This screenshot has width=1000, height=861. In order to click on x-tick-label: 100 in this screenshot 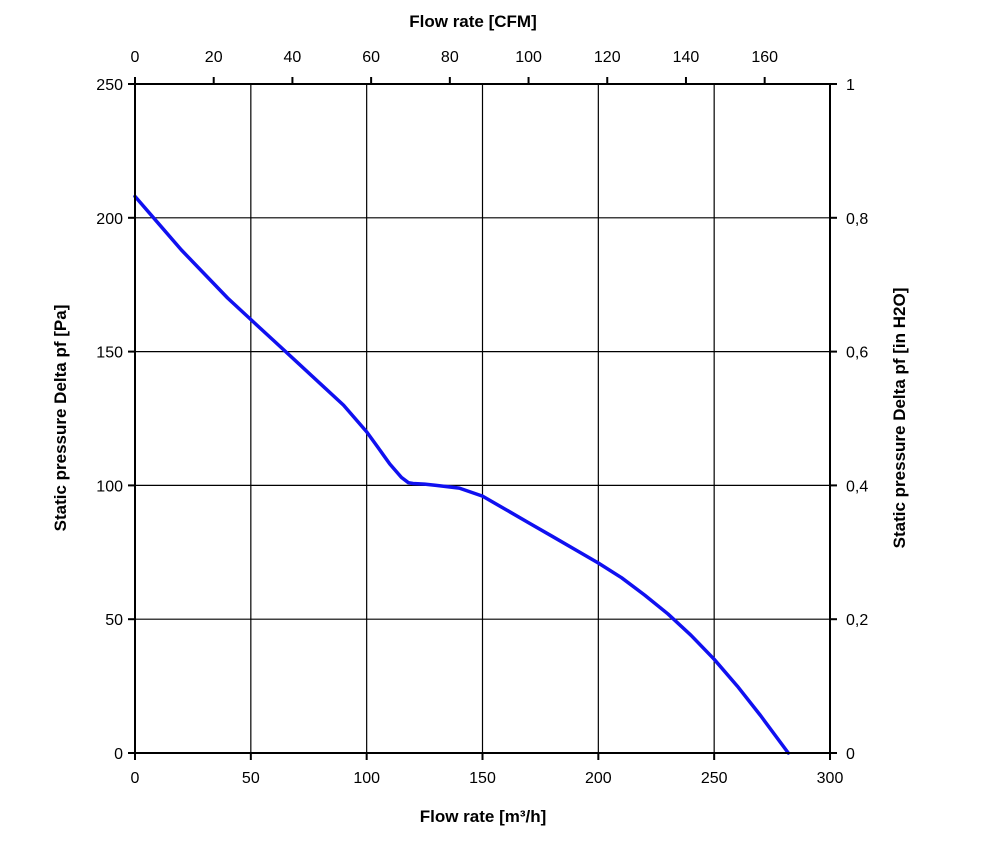, I will do `click(366, 778)`.